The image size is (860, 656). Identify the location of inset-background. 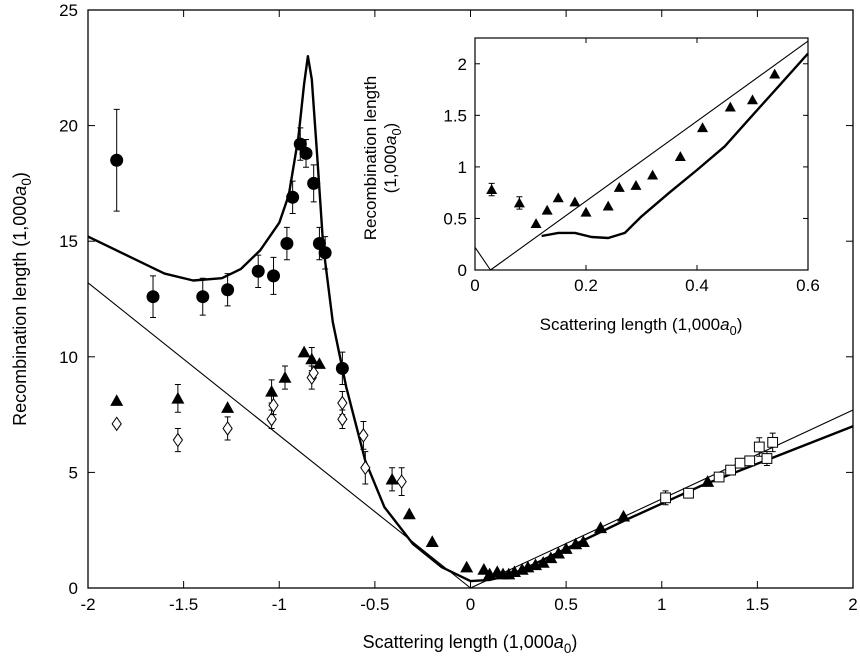
(641, 154).